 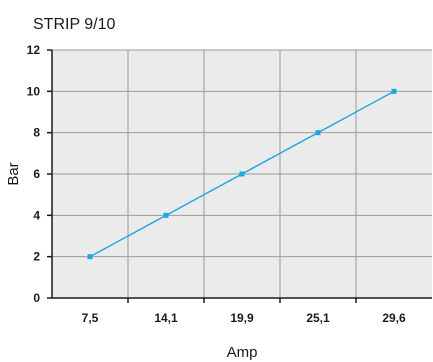 I want to click on x-axis-ticks: 7,5 14,1 19,9 25,1 29,6, so click(x=244, y=311).